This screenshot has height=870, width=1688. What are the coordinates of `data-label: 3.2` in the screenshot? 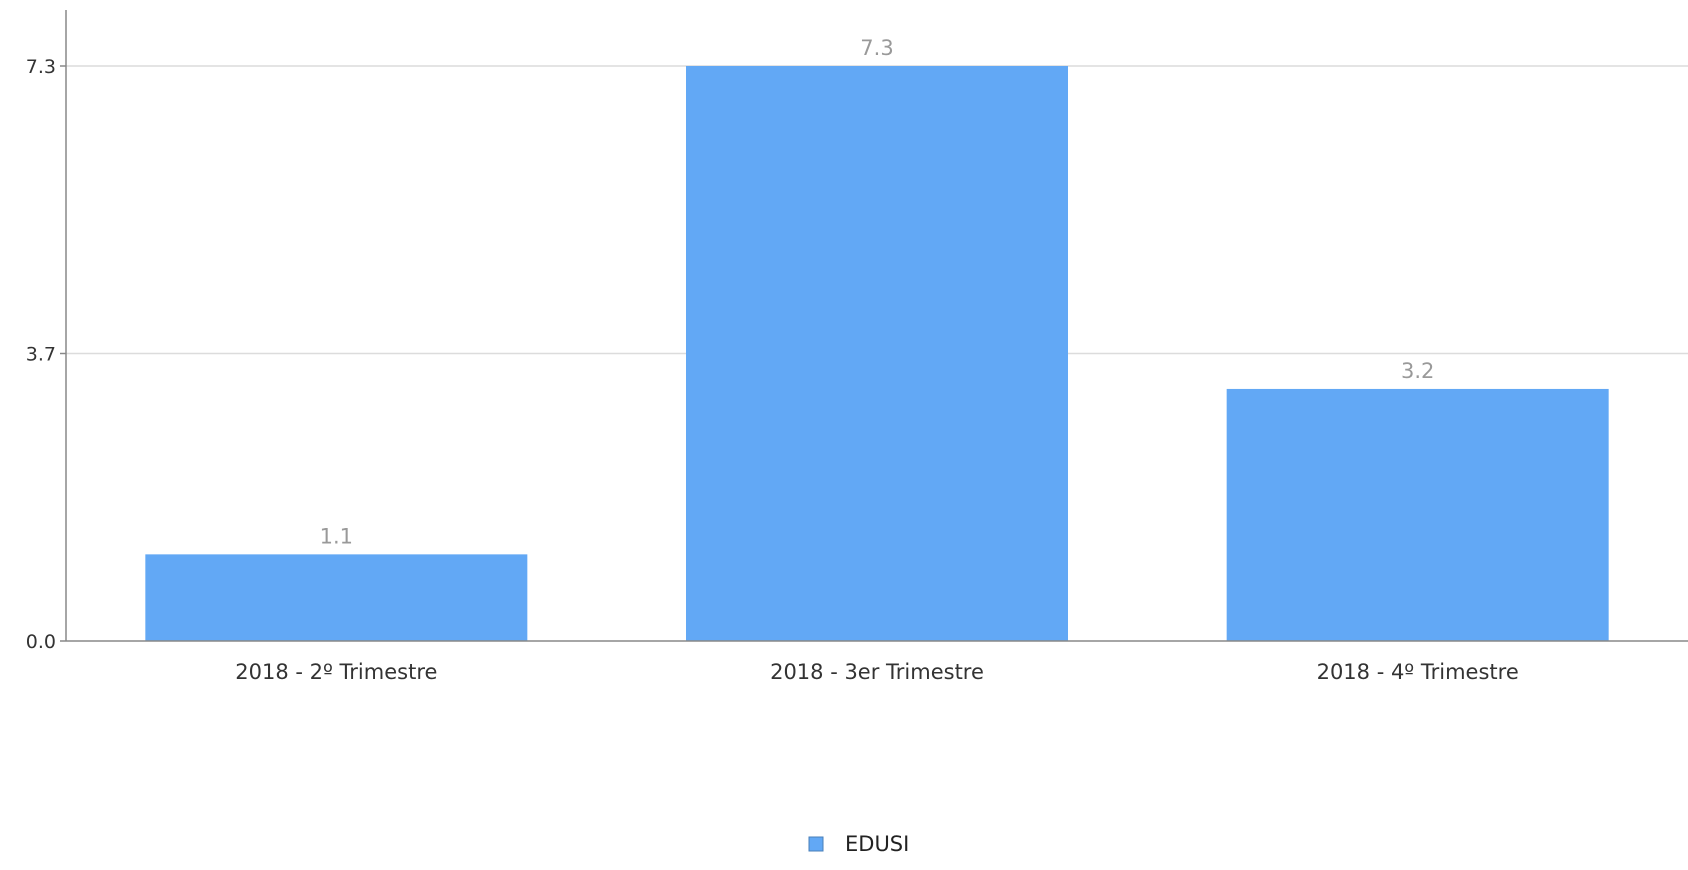 It's located at (1417, 371).